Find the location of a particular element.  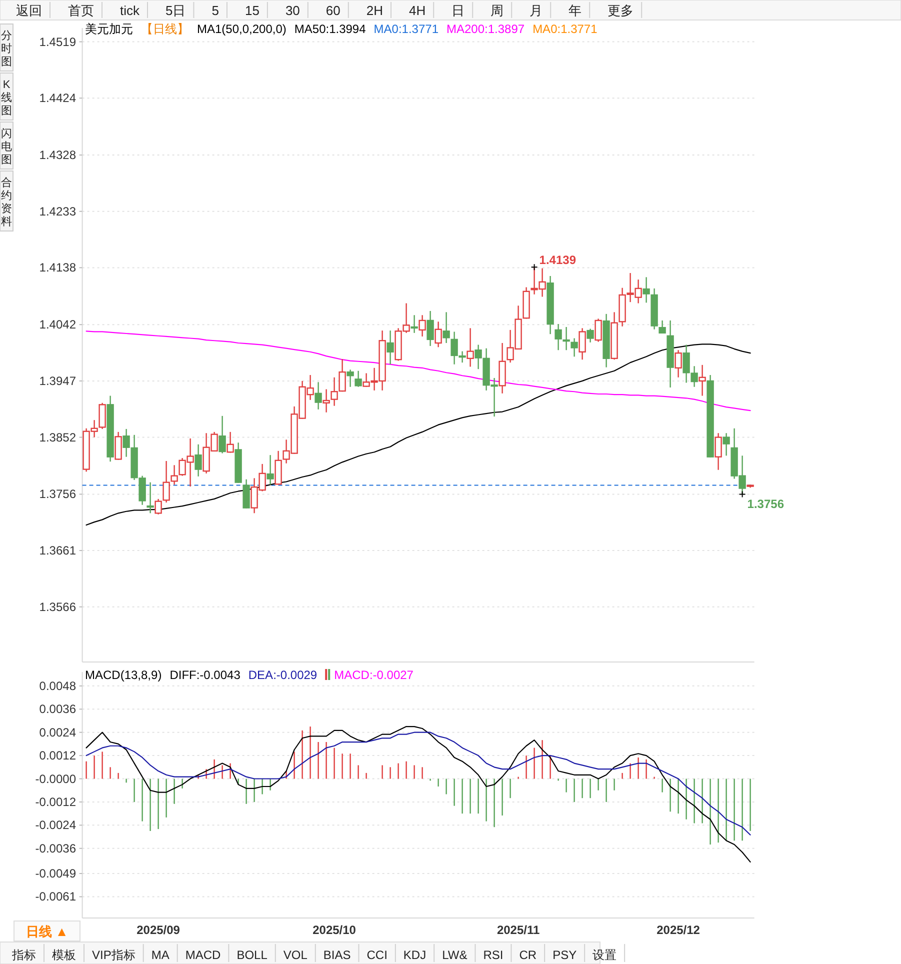

text: 1.3756 is located at coordinates (765, 504).